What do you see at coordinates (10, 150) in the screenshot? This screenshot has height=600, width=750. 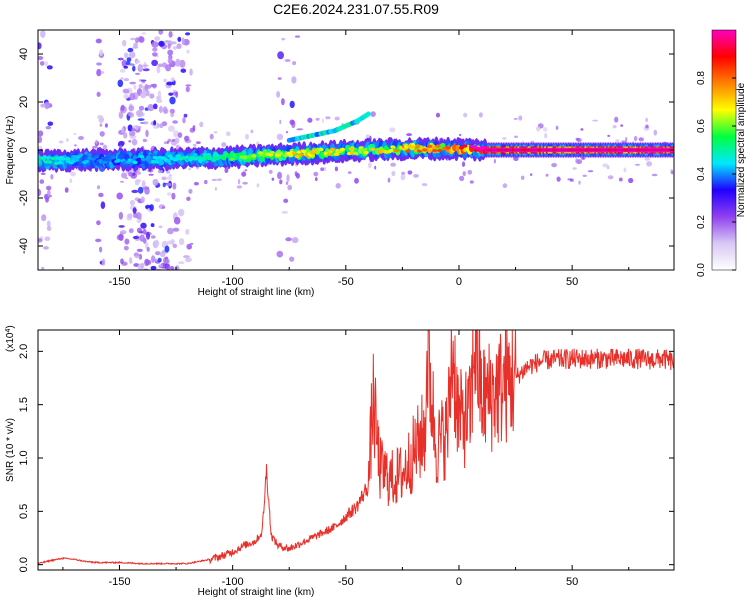 I see `y-axis-label: Frequency (Hz)` at bounding box center [10, 150].